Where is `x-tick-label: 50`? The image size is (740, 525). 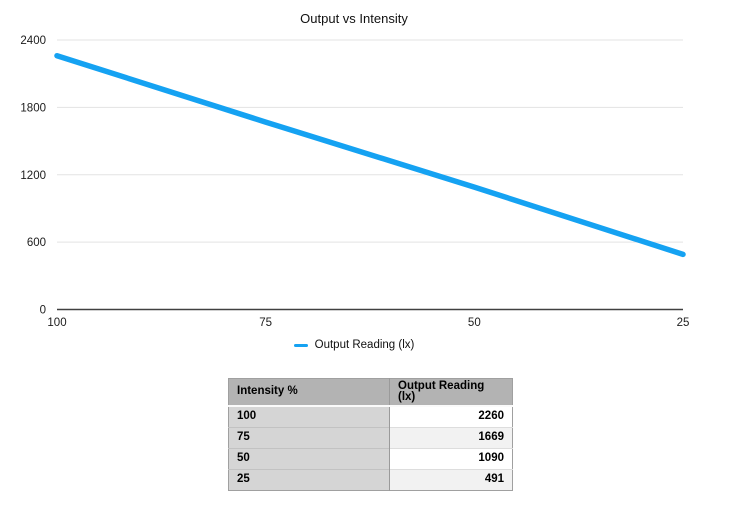
x-tick-label: 50 is located at coordinates (474, 323).